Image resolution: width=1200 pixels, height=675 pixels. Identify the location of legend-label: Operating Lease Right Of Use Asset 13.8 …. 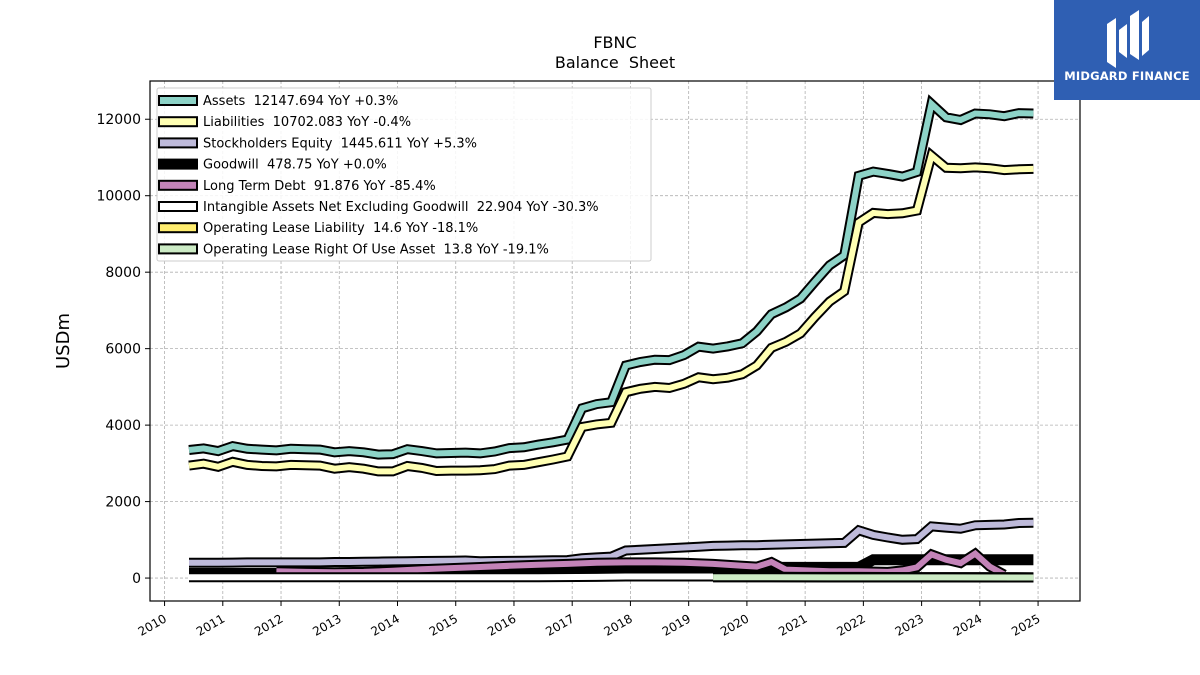
(376, 249).